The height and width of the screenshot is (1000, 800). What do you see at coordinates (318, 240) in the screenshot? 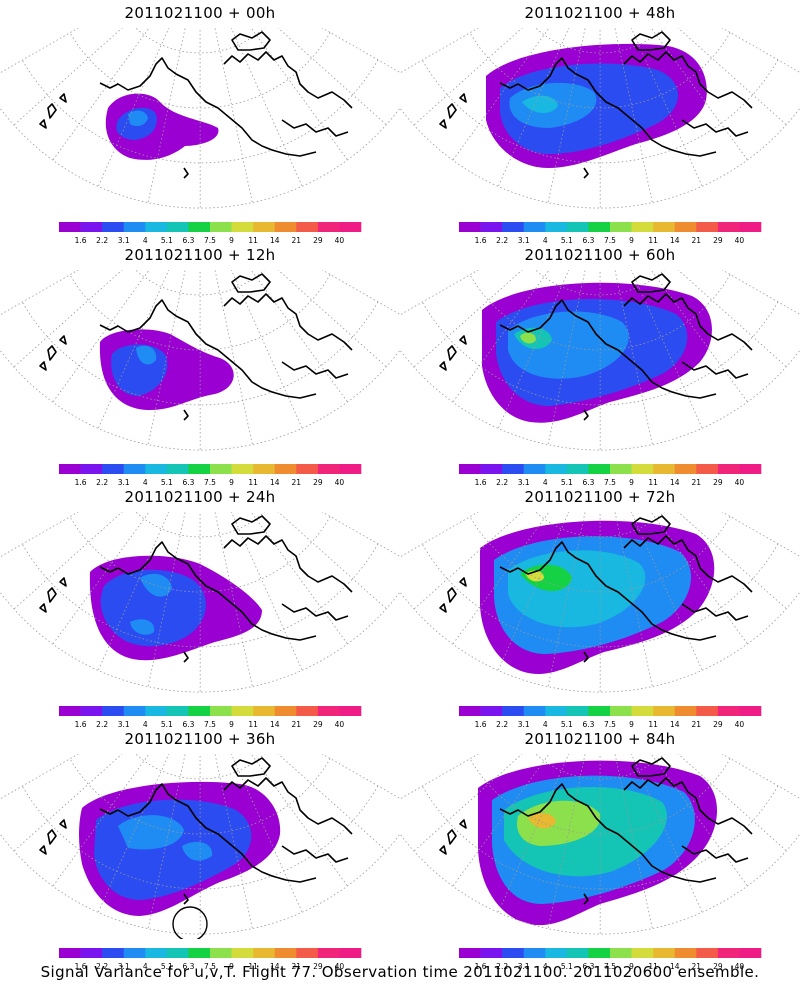
I see `colorbar-tick-label: 29` at bounding box center [318, 240].